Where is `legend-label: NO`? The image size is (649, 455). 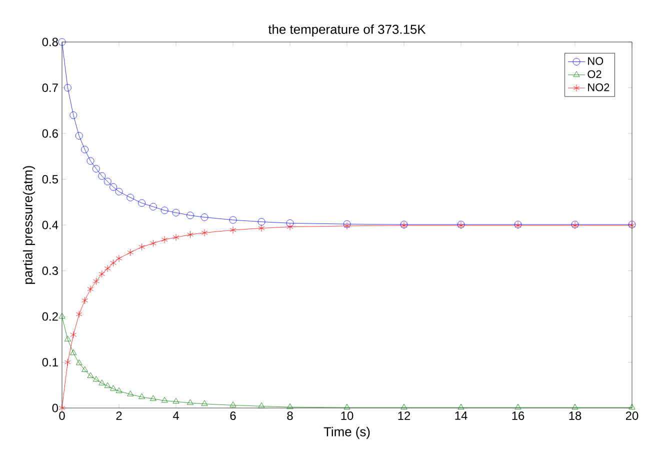 legend-label: NO is located at coordinates (596, 61).